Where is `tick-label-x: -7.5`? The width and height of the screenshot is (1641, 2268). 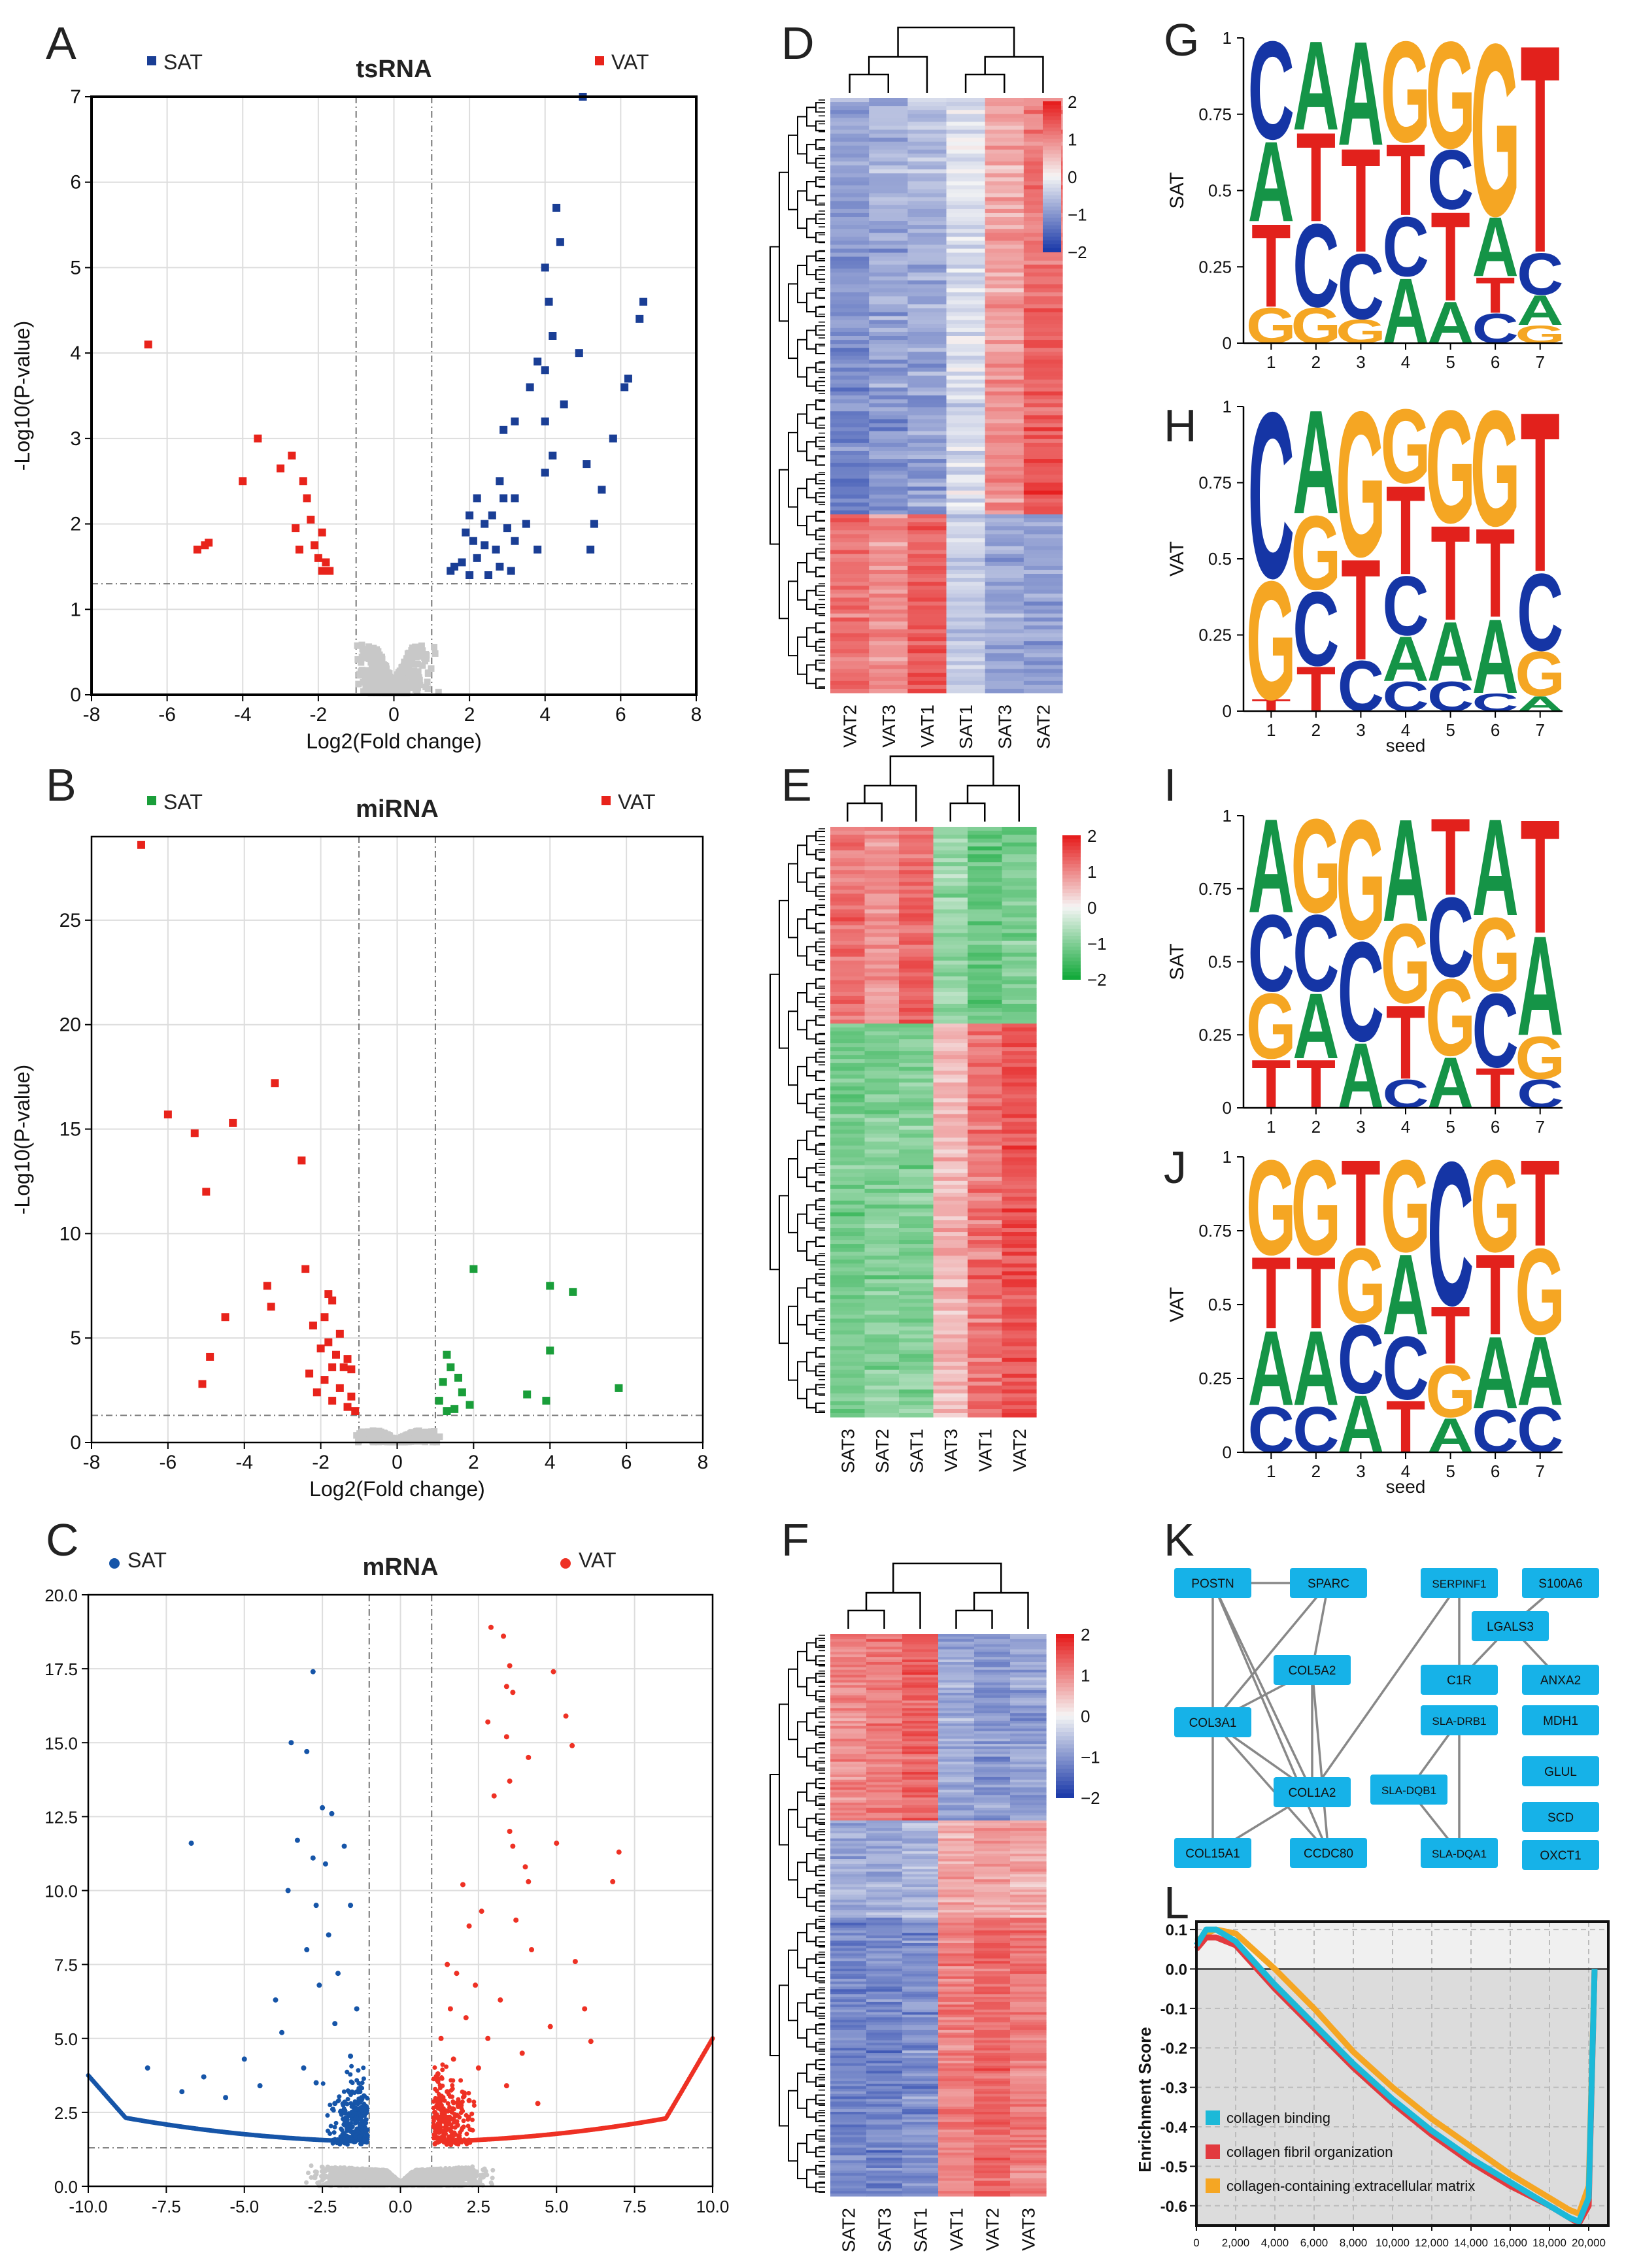 tick-label-x: -7.5 is located at coordinates (167, 2206).